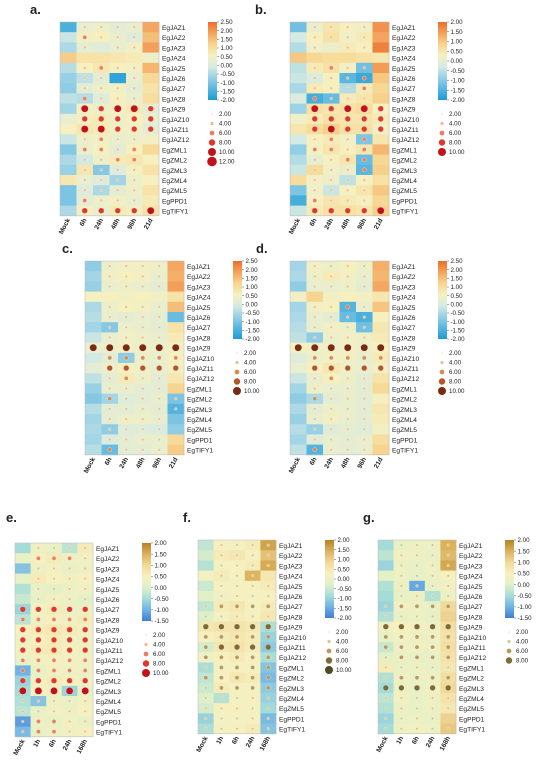 The width and height of the screenshot is (550, 783). What do you see at coordinates (161, 577) in the screenshot?
I see `color-scale-label: 0.50` at bounding box center [161, 577].